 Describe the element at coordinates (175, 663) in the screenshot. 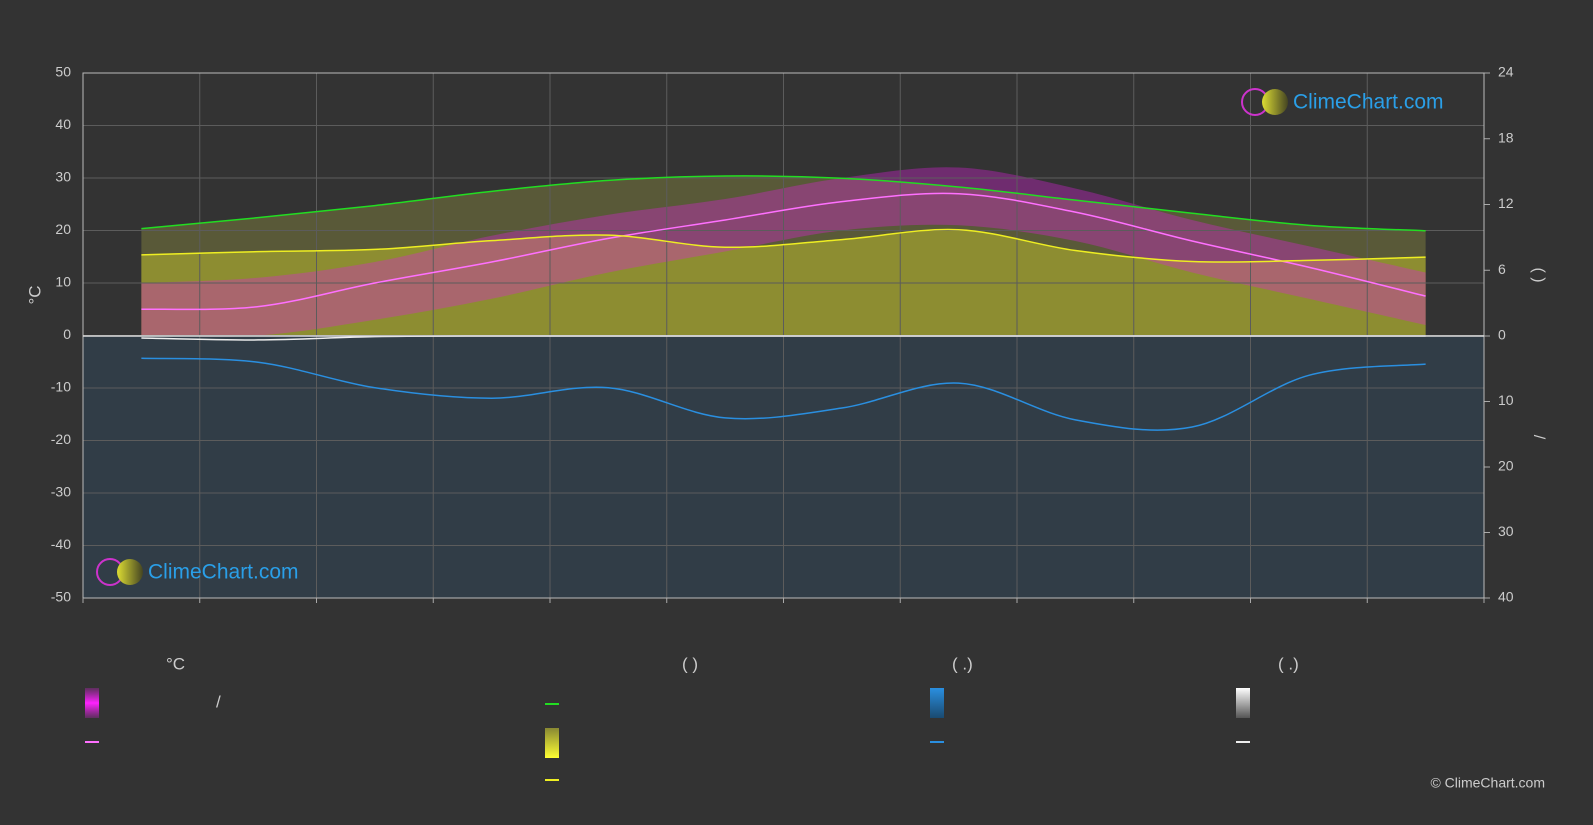

I see `legend-header: °C` at that location.